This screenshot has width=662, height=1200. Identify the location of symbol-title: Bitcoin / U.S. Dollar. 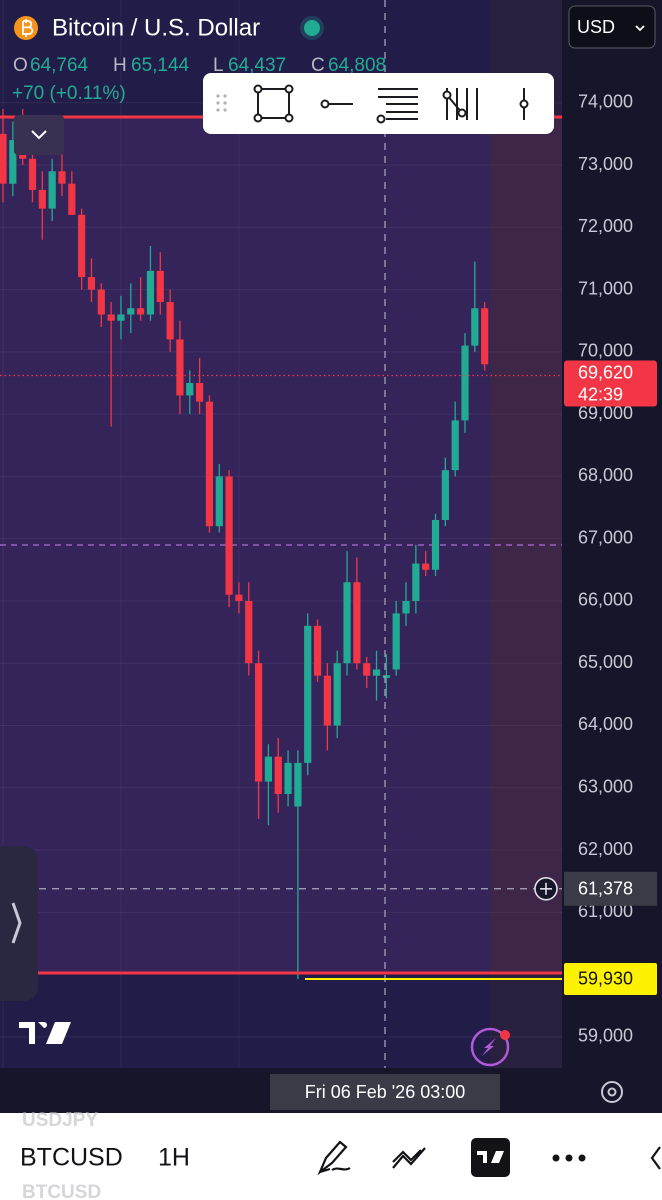
(156, 27).